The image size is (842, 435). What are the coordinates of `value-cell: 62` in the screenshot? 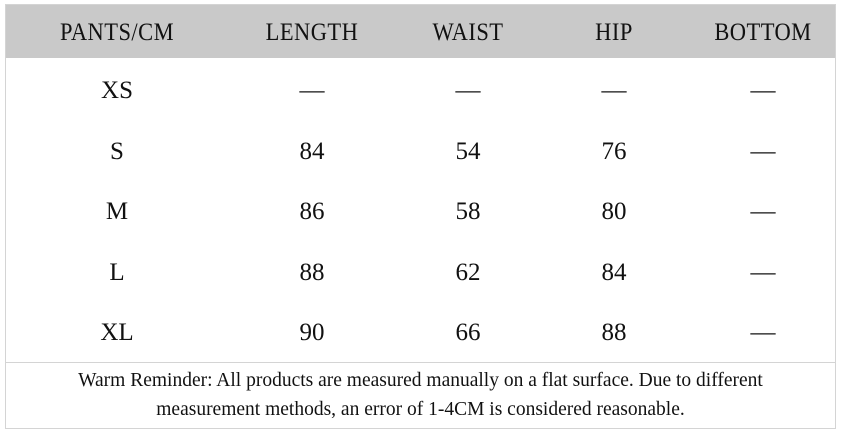 It's located at (468, 272).